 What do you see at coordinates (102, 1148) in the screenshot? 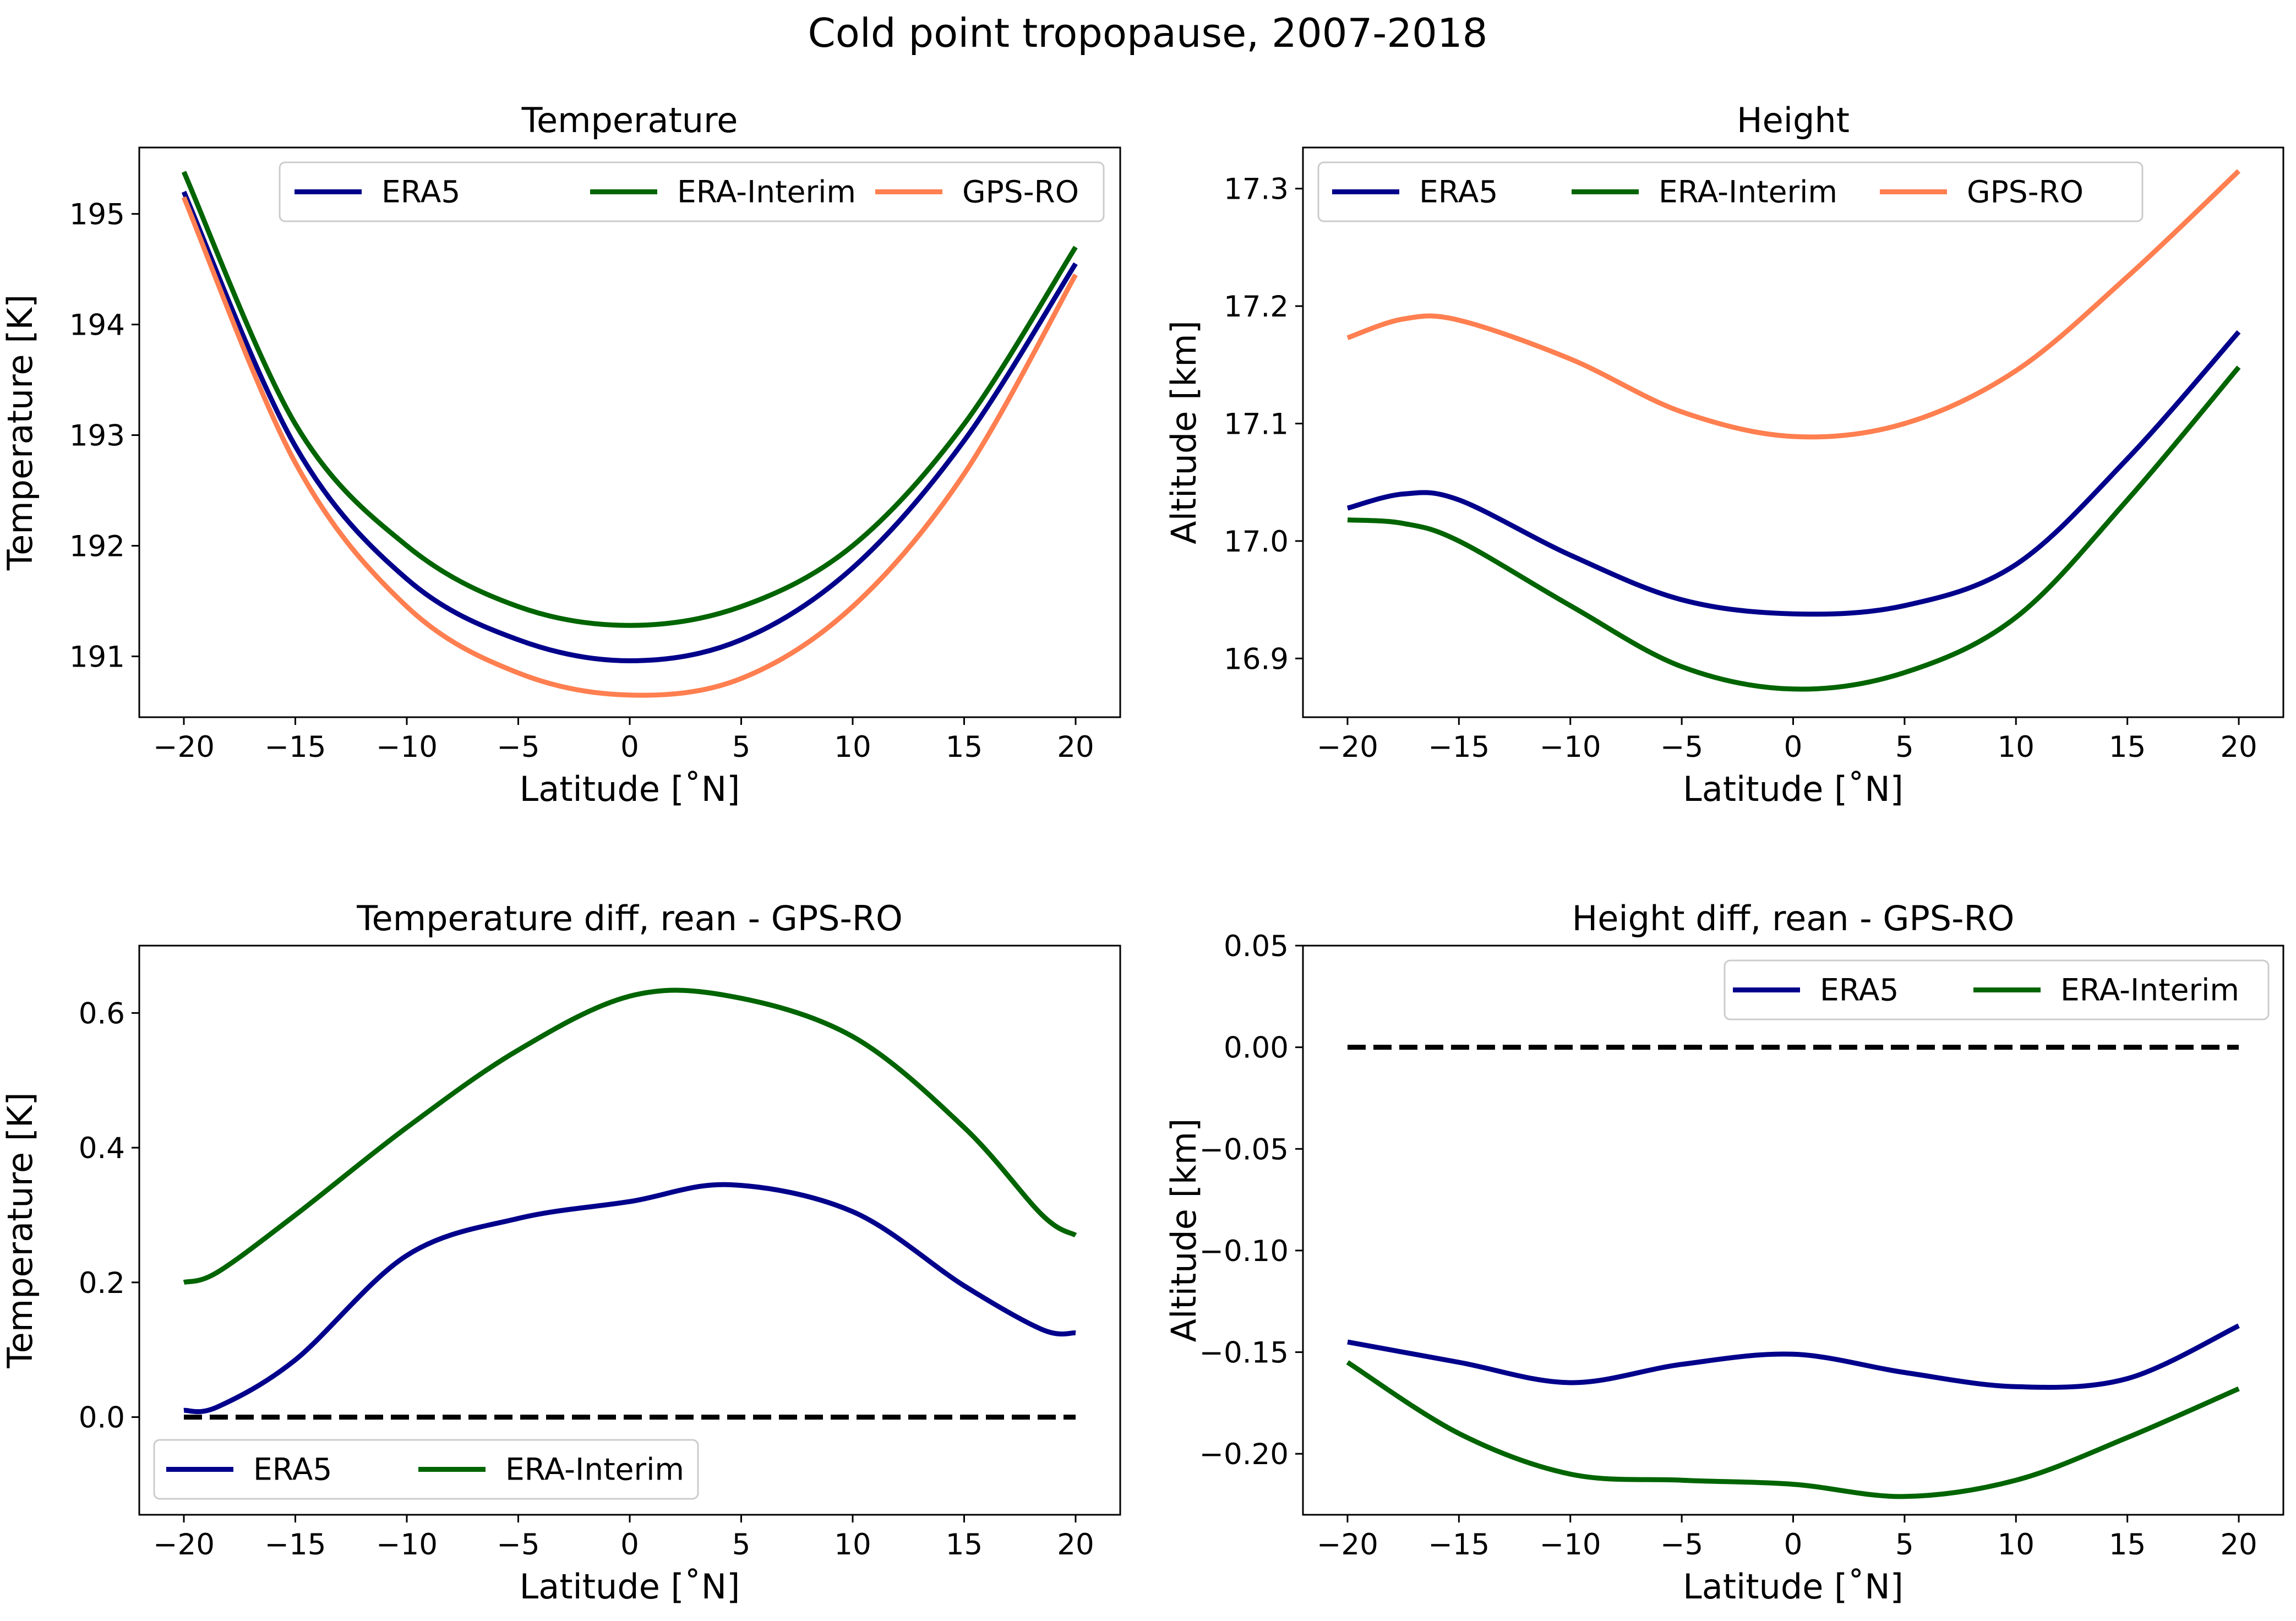
I see `y-tick-label: 0.4` at bounding box center [102, 1148].